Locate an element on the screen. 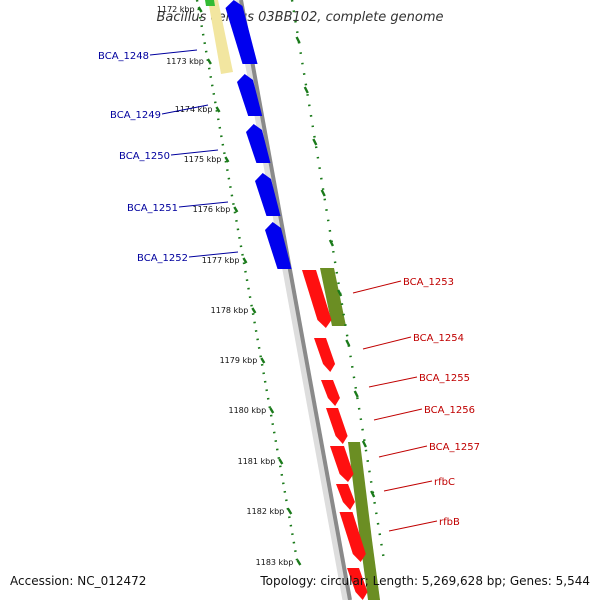  gene-label-bca_1249: BCA_1249 is located at coordinates (135, 115).